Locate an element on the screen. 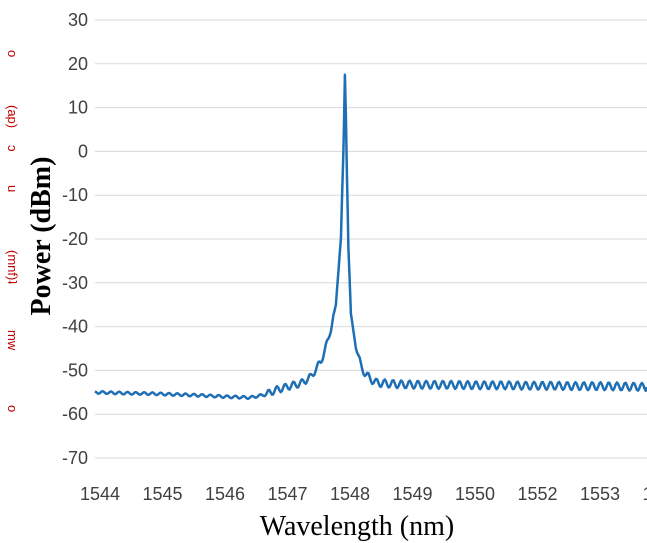 The image size is (647, 543). red-fragment-label: (mnf)ʇ is located at coordinates (12, 267).